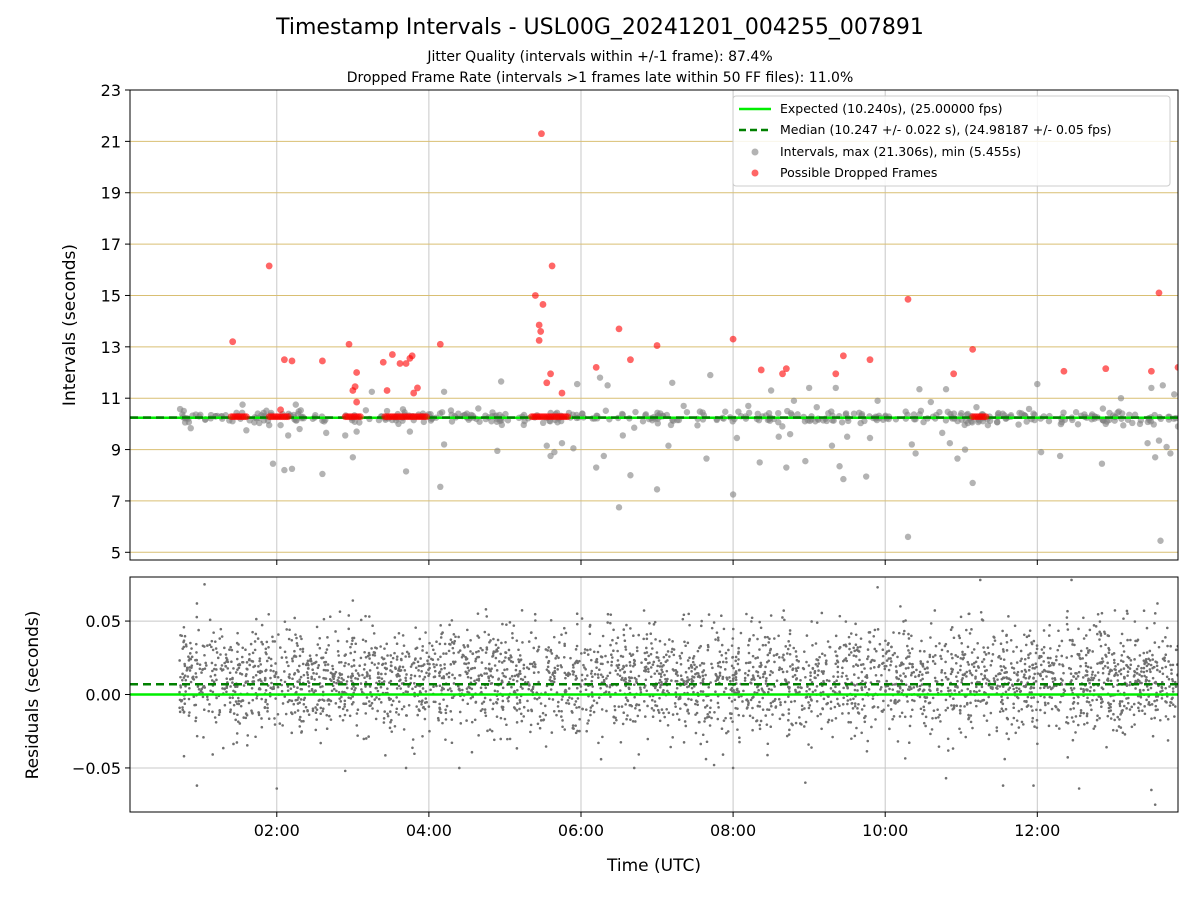 The height and width of the screenshot is (900, 1200). Describe the element at coordinates (292, 361) in the screenshot. I see `dropped-frame-point` at that location.